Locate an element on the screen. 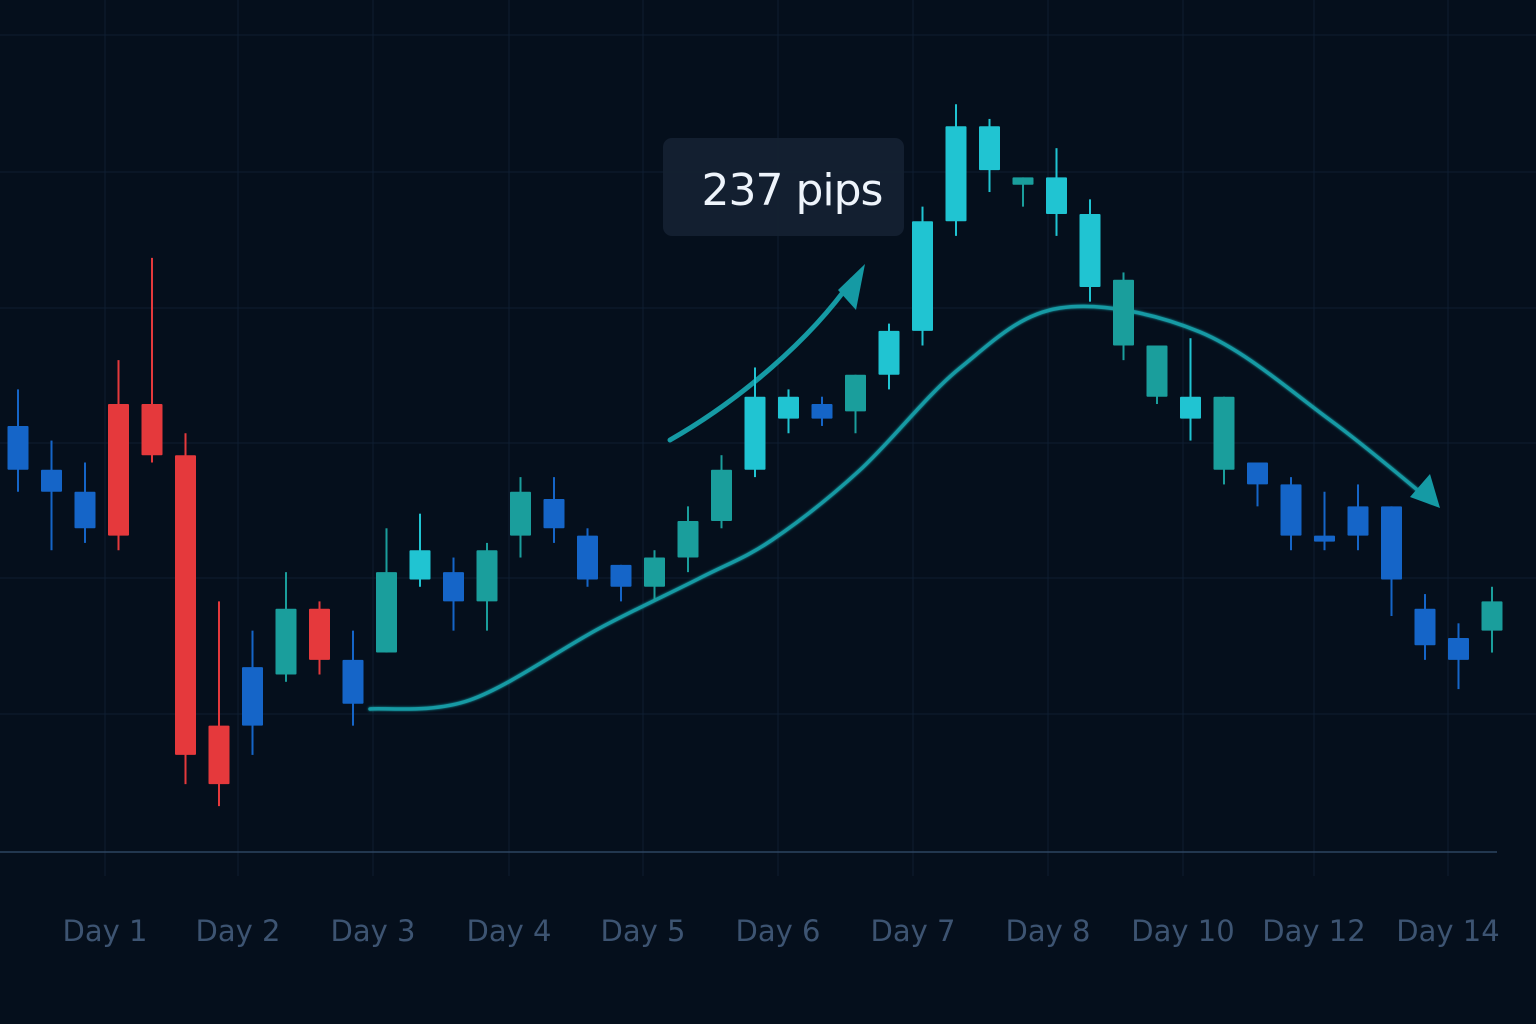 The width and height of the screenshot is (1536, 1024). x-tick-label: Day 8 is located at coordinates (1048, 931).